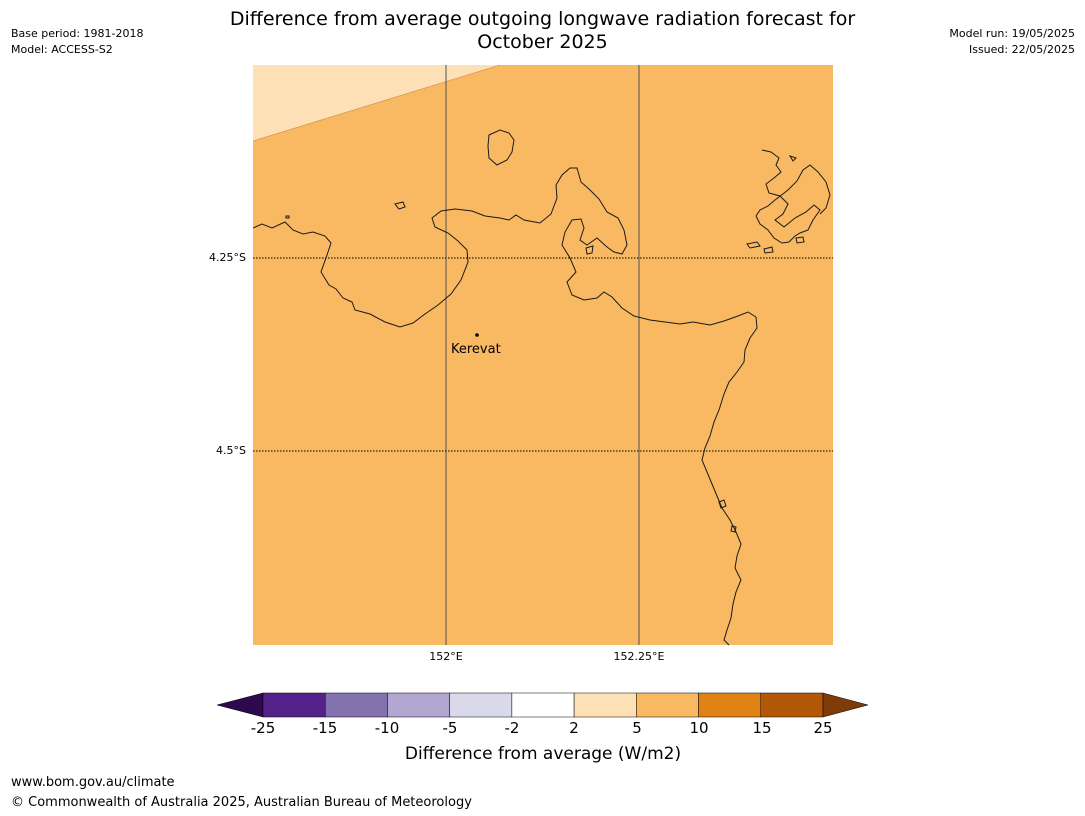 Image resolution: width=1085 pixels, height=816 pixels. I want to click on colorbar-tick-label: -5, so click(450, 728).